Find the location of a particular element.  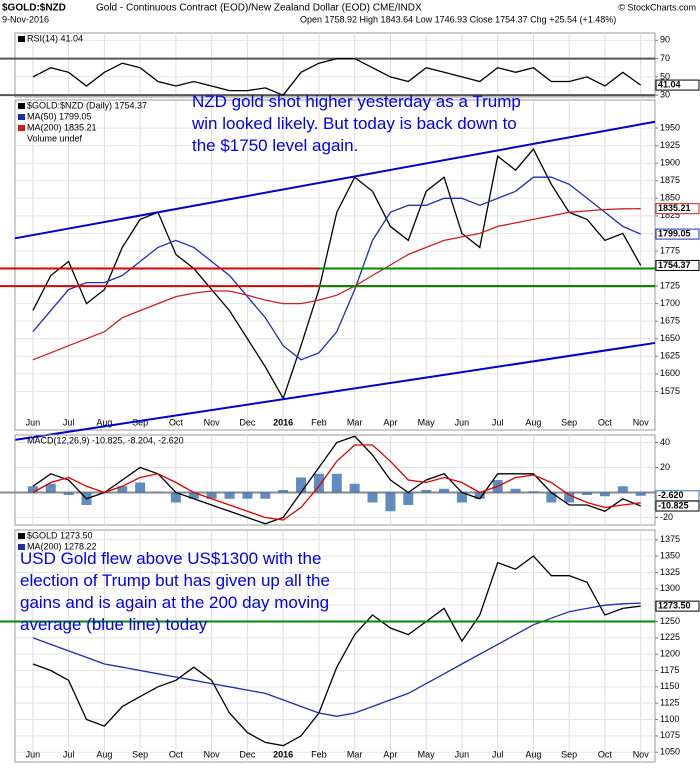

y-tick-label: 1175 is located at coordinates (669, 670).